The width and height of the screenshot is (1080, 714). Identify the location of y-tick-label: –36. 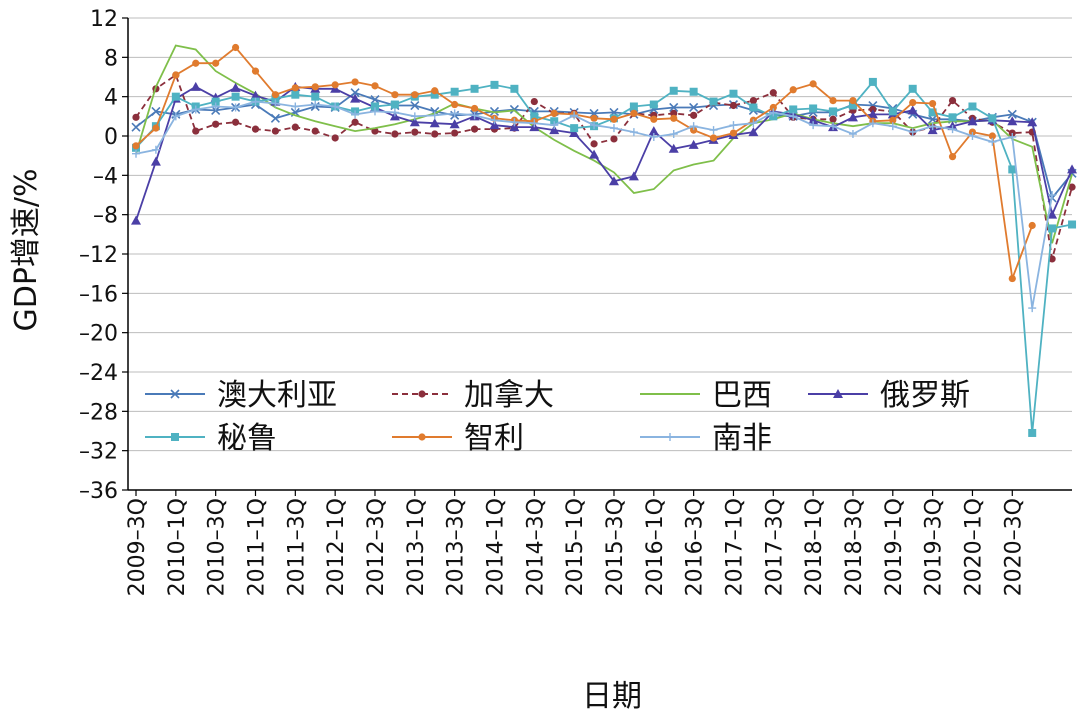
(98, 491).